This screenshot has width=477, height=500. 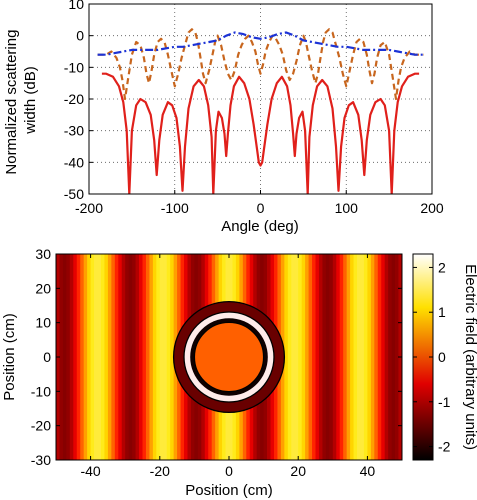 I want to click on top-y-tick-label: -40, so click(x=74, y=162).